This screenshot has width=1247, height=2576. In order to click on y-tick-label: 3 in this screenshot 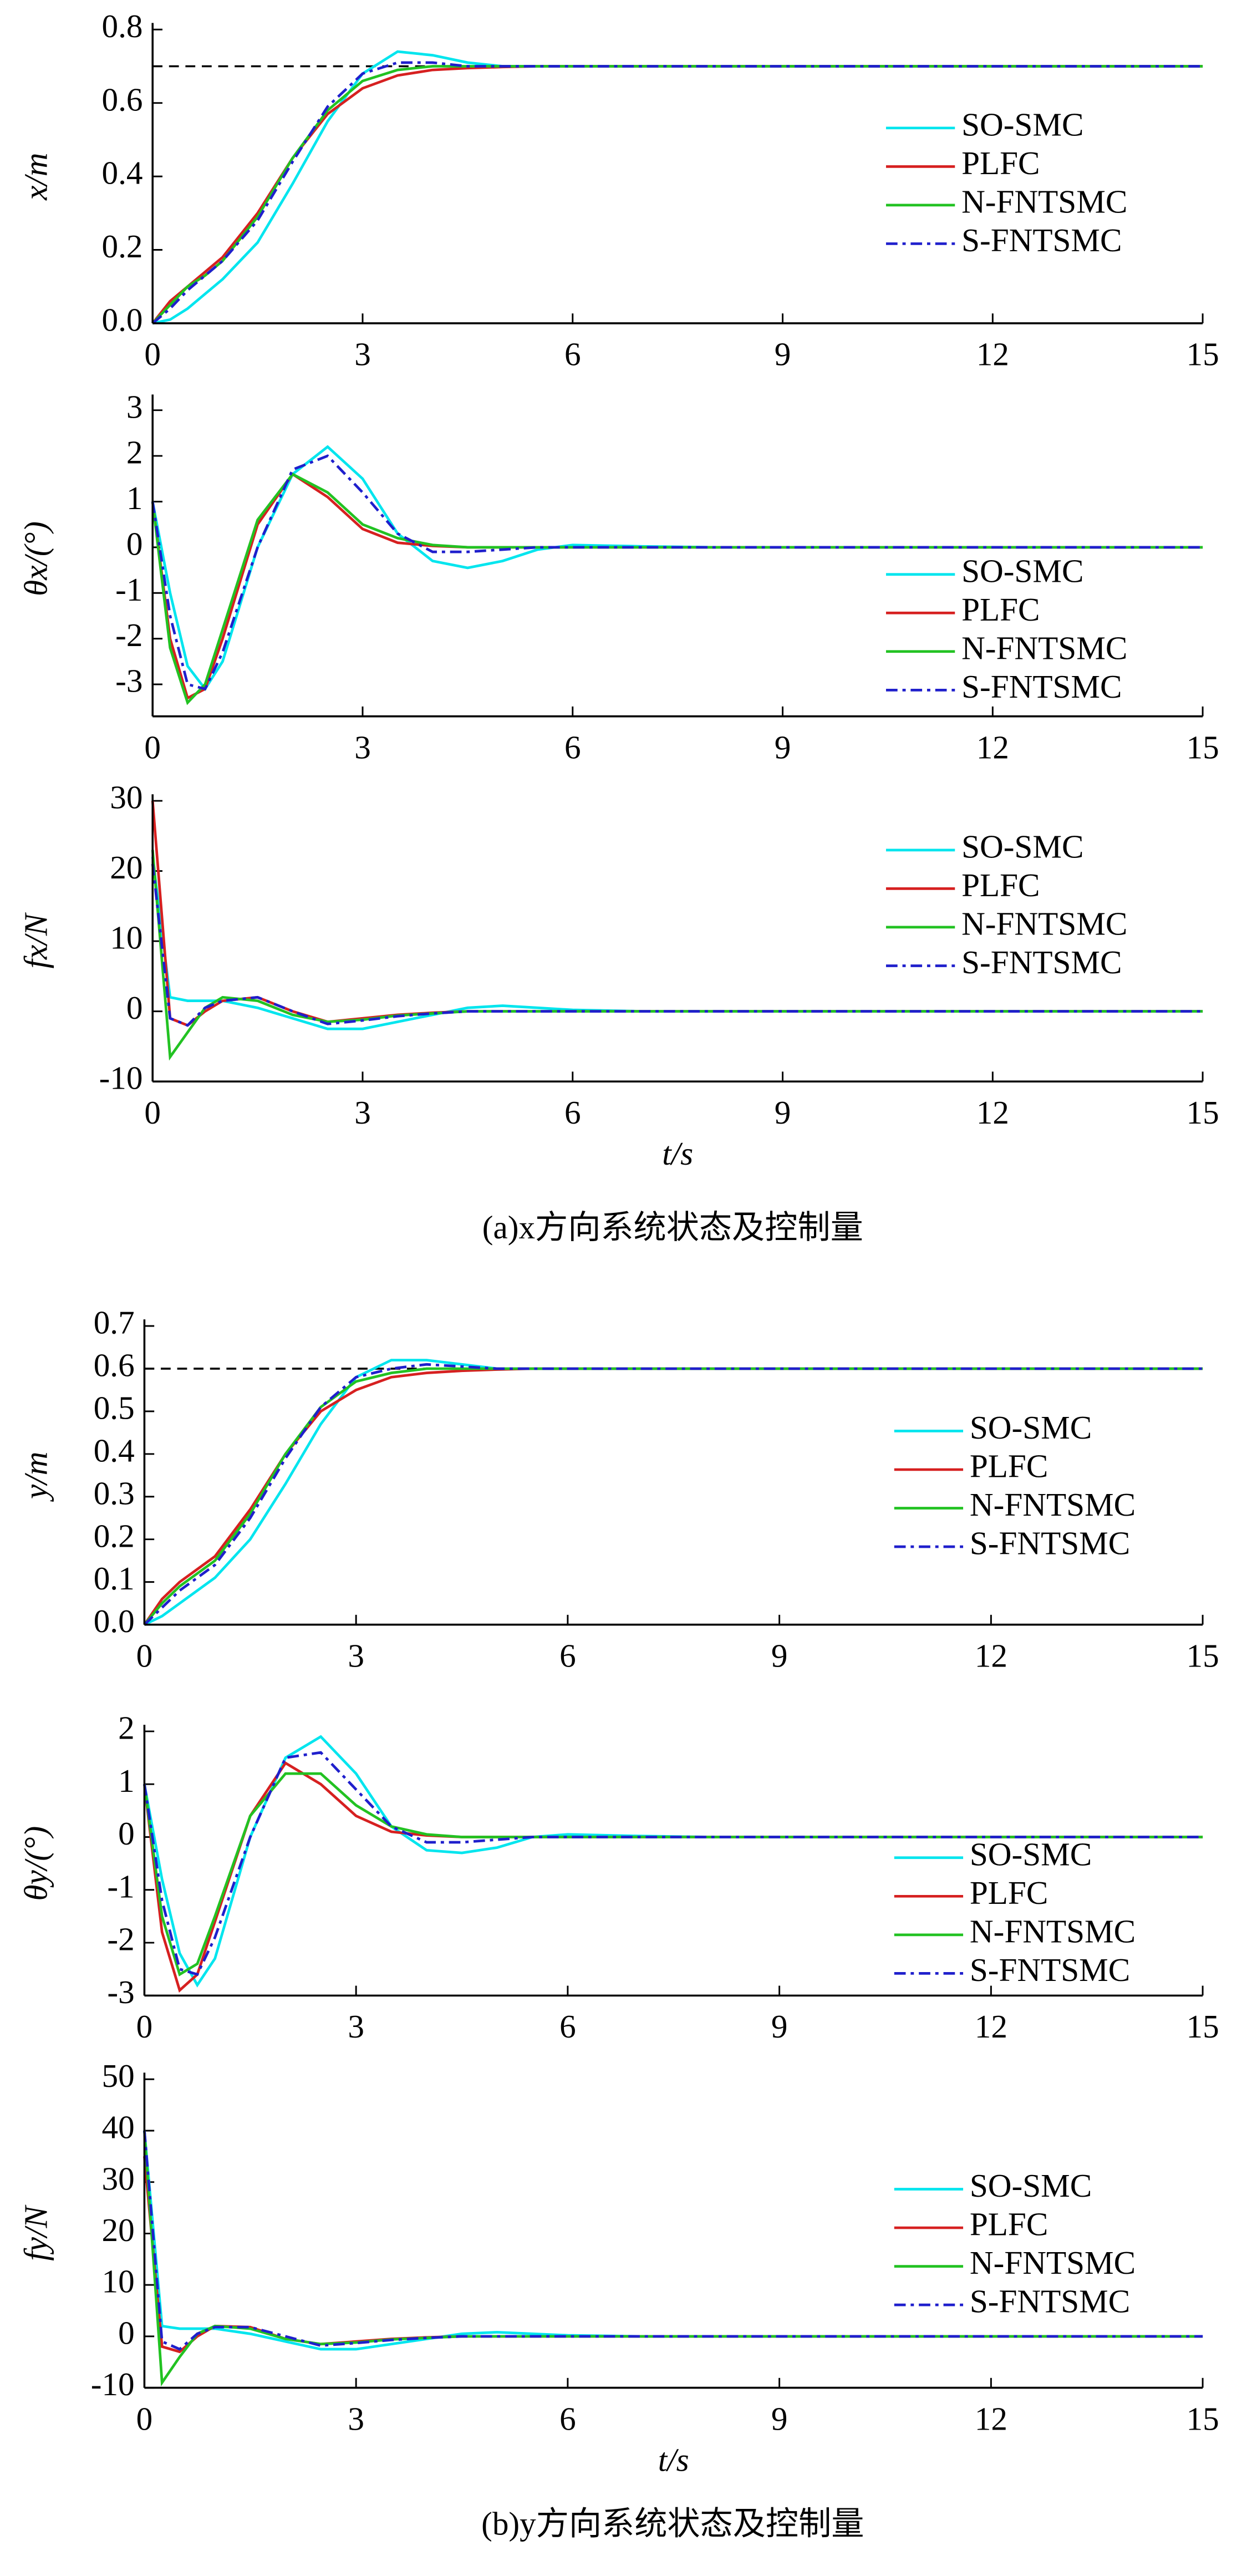, I will do `click(135, 406)`.